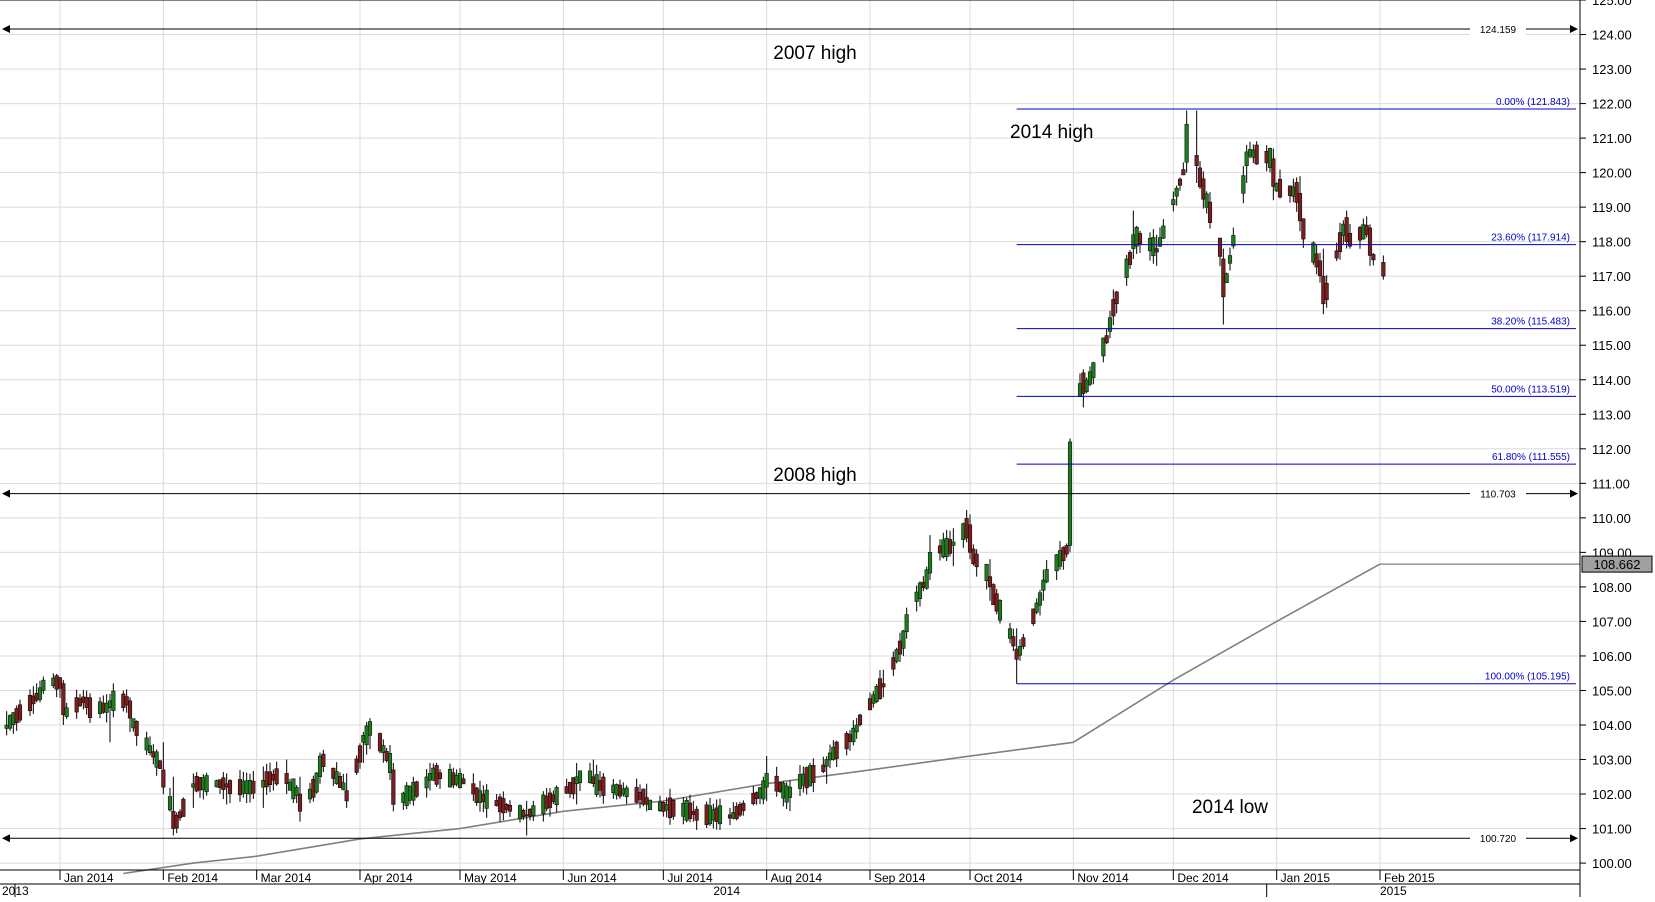  What do you see at coordinates (6, 838) in the screenshot?
I see `level-arrow-left` at bounding box center [6, 838].